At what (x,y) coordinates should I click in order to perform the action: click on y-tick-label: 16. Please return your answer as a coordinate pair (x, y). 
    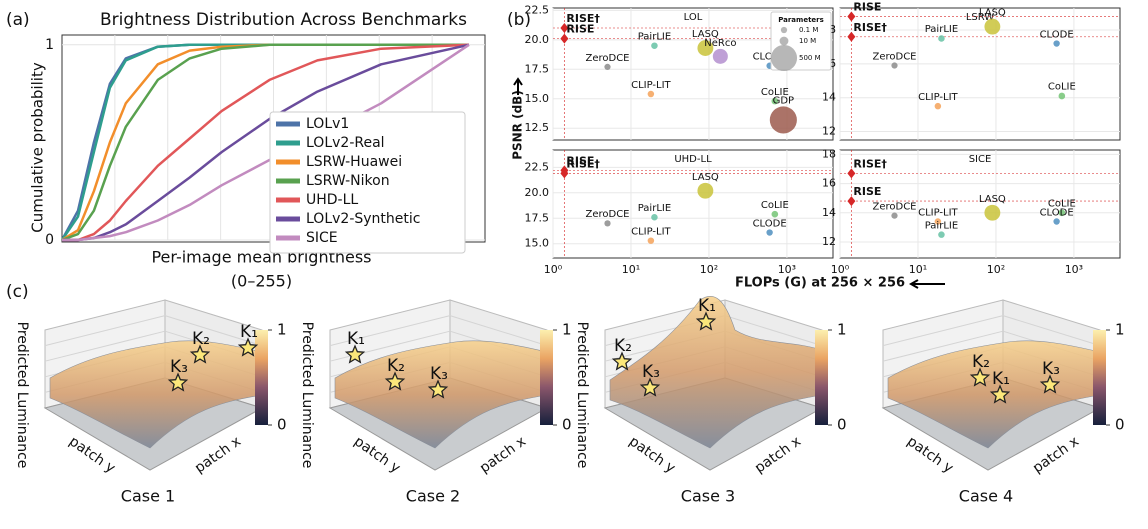
    Looking at the image, I should click on (829, 183).